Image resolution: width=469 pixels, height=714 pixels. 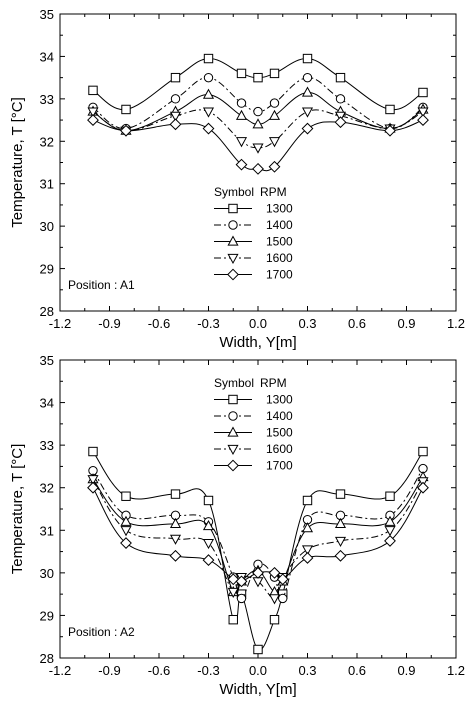 What do you see at coordinates (47, 573) in the screenshot?
I see `y-tick-label: 30` at bounding box center [47, 573].